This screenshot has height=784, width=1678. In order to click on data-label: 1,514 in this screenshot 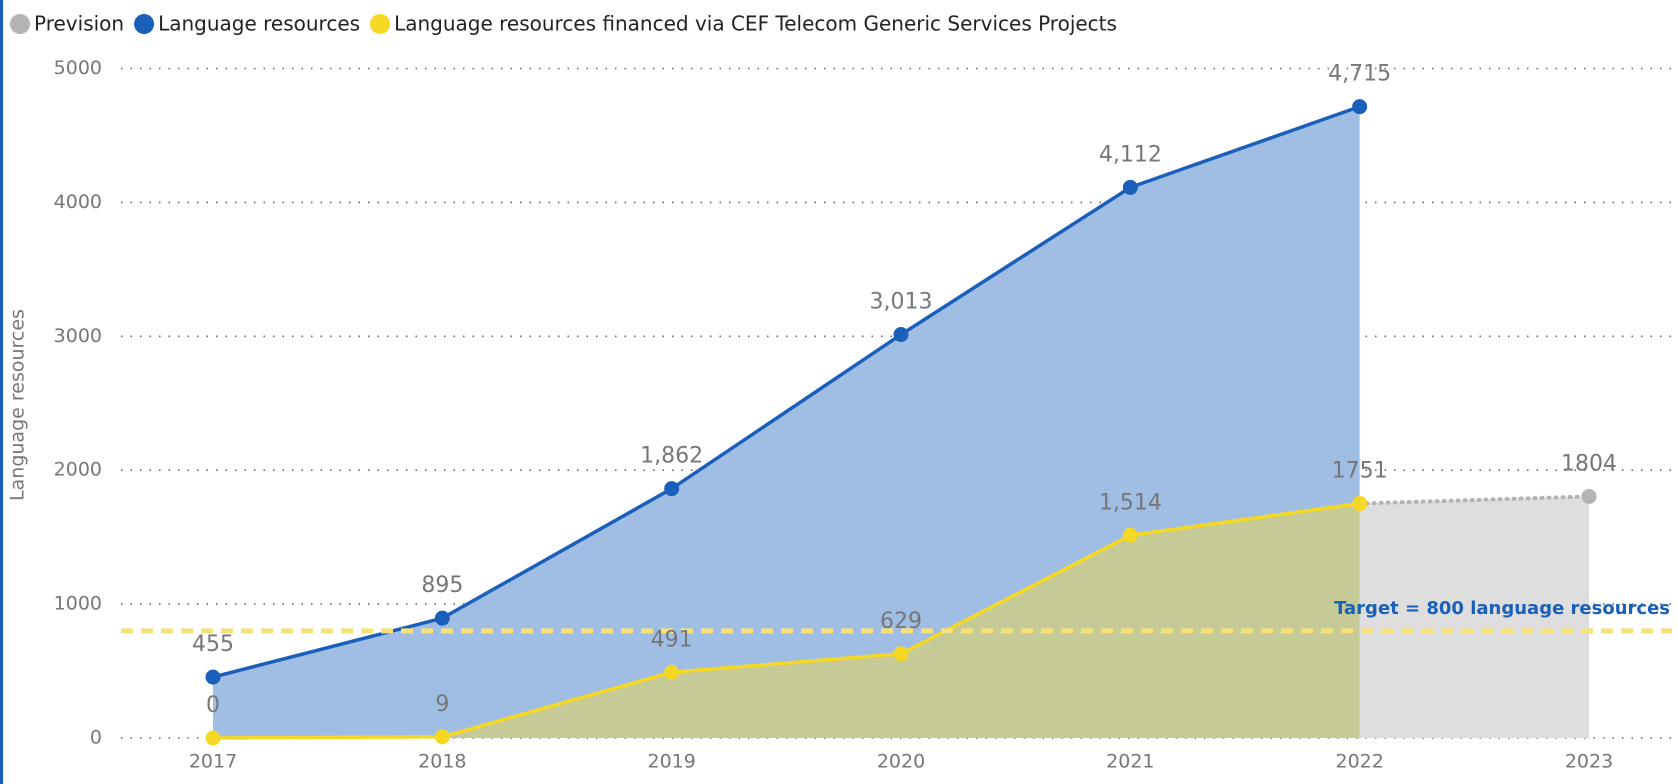, I will do `click(1130, 502)`.